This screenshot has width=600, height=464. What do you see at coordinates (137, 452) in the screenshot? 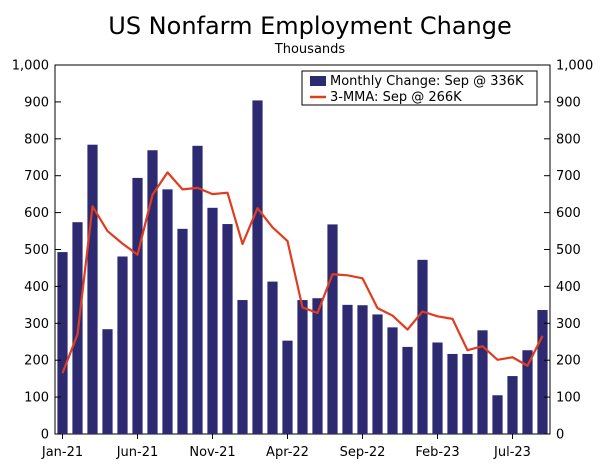
I see `x-tick-label-1: Jun-21` at bounding box center [137, 452].